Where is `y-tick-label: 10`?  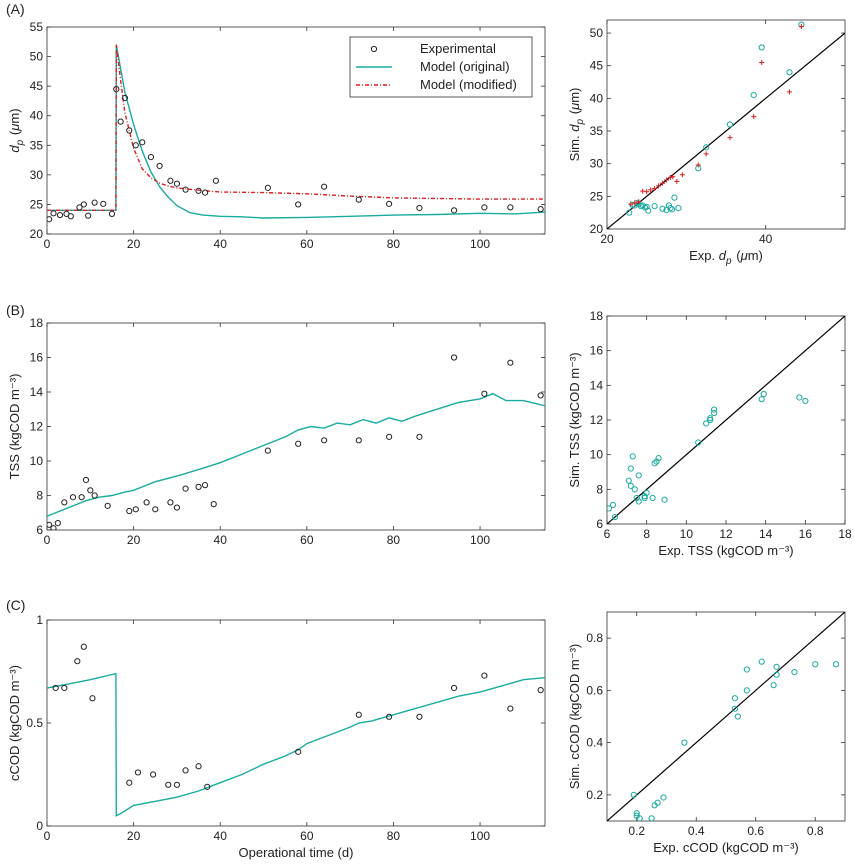
y-tick-label: 10 is located at coordinates (37, 461).